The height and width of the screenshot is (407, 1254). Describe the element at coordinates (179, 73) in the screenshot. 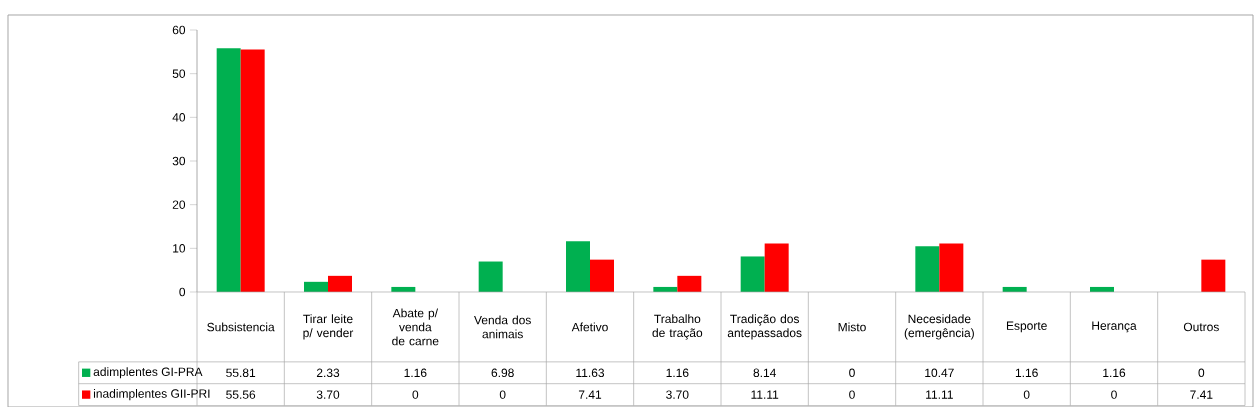

I see `y-tick-label: 50` at that location.